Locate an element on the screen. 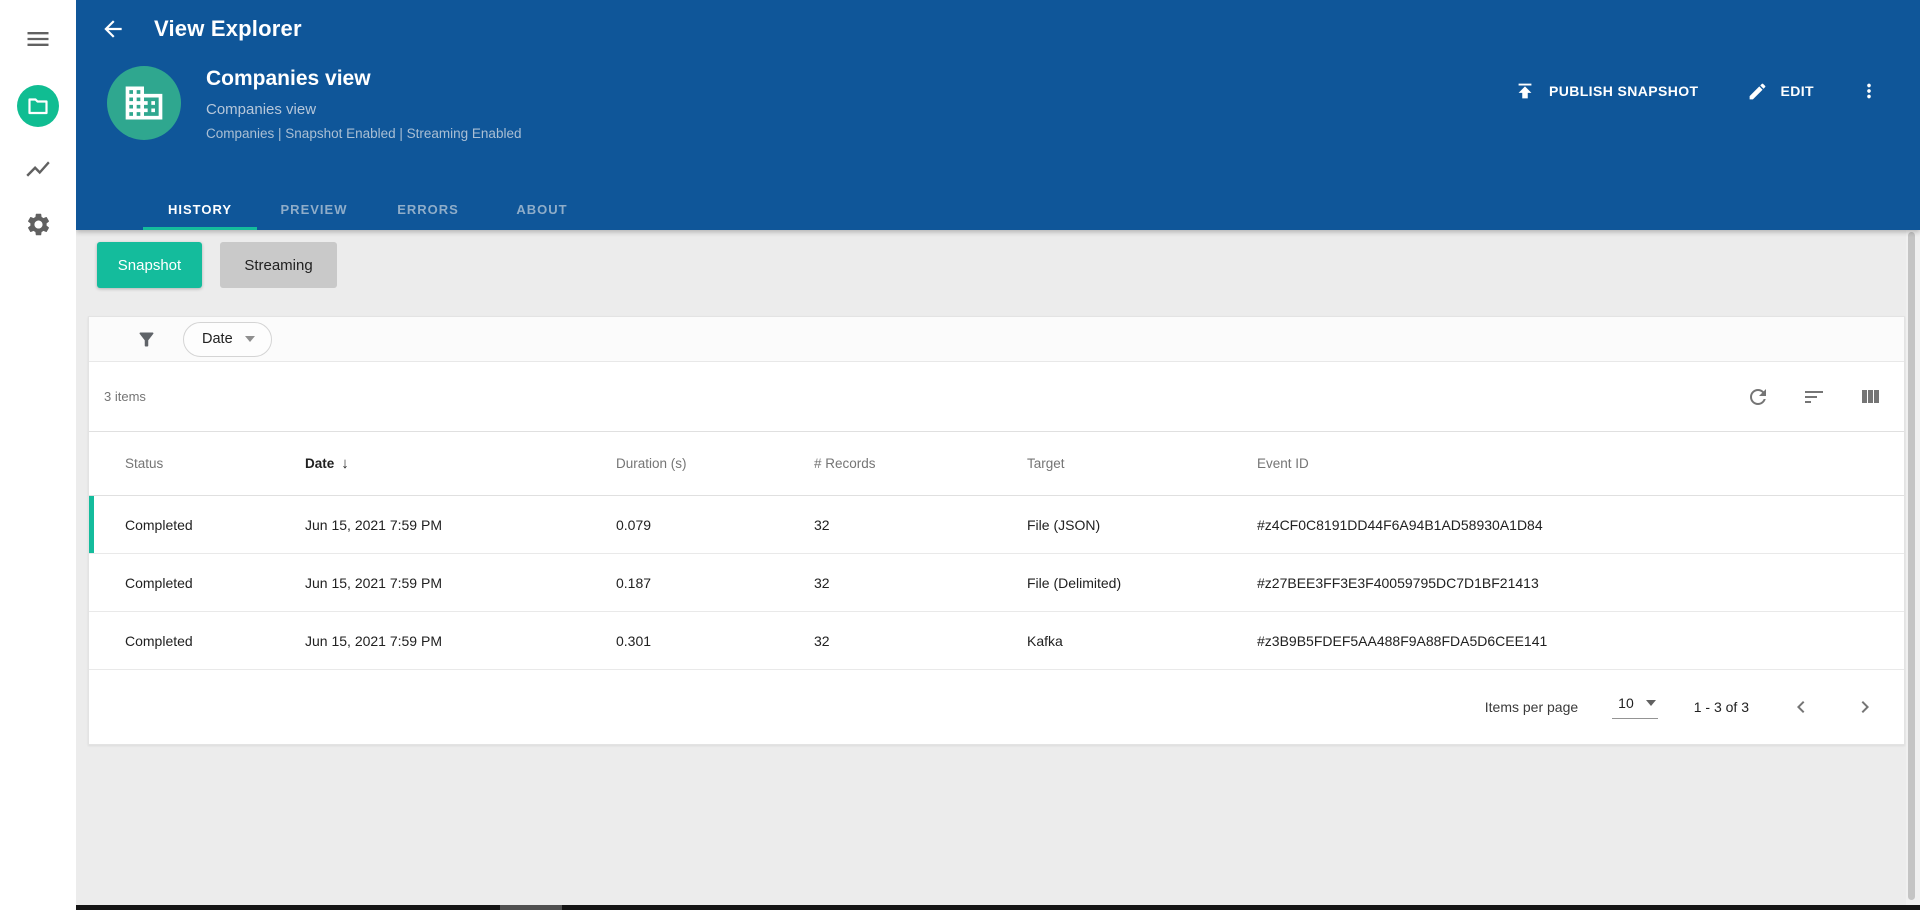 The width and height of the screenshot is (1920, 910). toolbar-icons is located at coordinates (1814, 397).